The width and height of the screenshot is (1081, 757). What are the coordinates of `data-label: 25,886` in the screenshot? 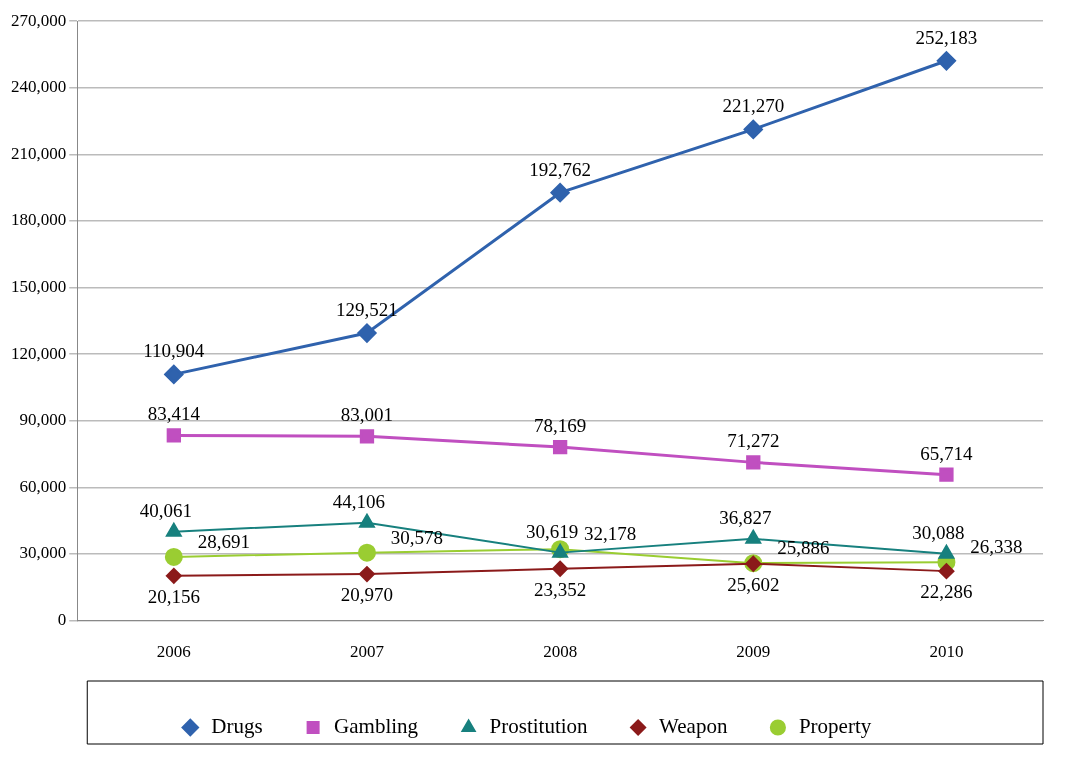 It's located at (803, 548).